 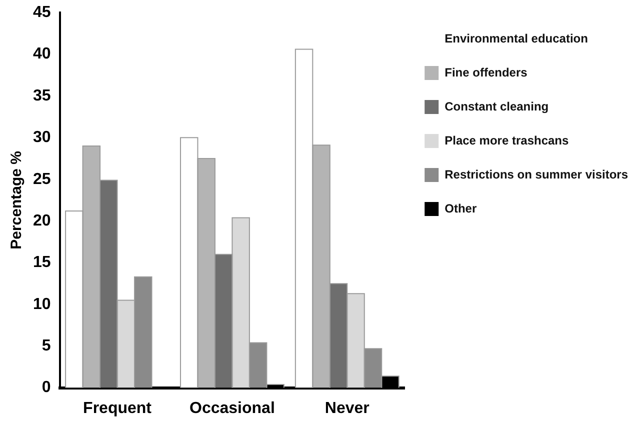 I want to click on y-tick-label: 40, so click(x=42, y=54).